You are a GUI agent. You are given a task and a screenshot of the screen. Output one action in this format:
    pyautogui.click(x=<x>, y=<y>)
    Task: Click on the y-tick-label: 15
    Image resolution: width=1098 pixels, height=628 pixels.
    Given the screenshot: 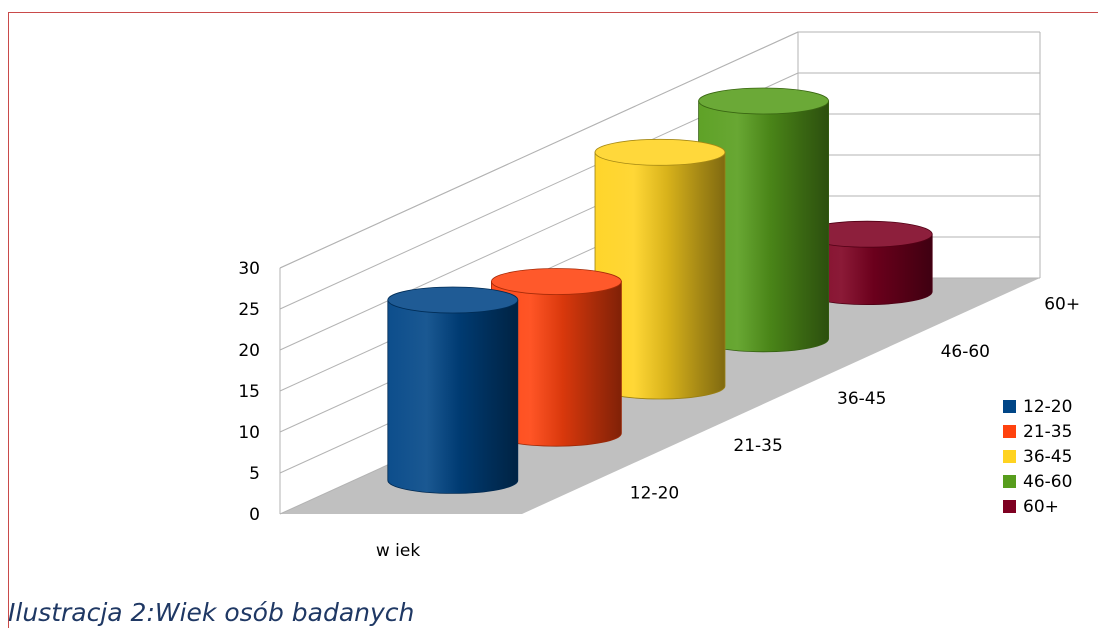 What is the action you would take?
    pyautogui.click(x=249, y=392)
    